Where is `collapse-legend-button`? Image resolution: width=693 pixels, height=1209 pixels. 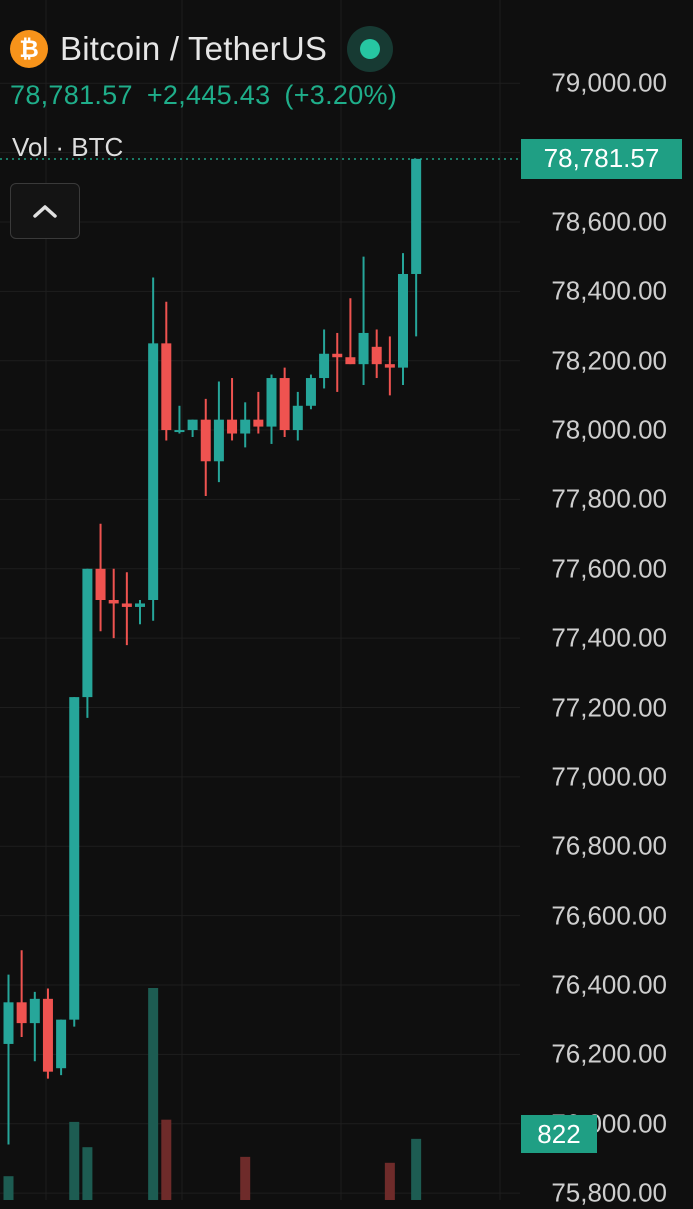
collapse-legend-button is located at coordinates (45, 211).